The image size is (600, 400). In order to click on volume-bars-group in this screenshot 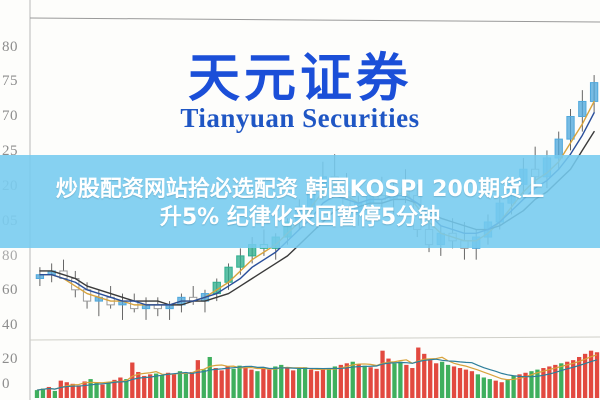, I will do `click(317, 372)`.